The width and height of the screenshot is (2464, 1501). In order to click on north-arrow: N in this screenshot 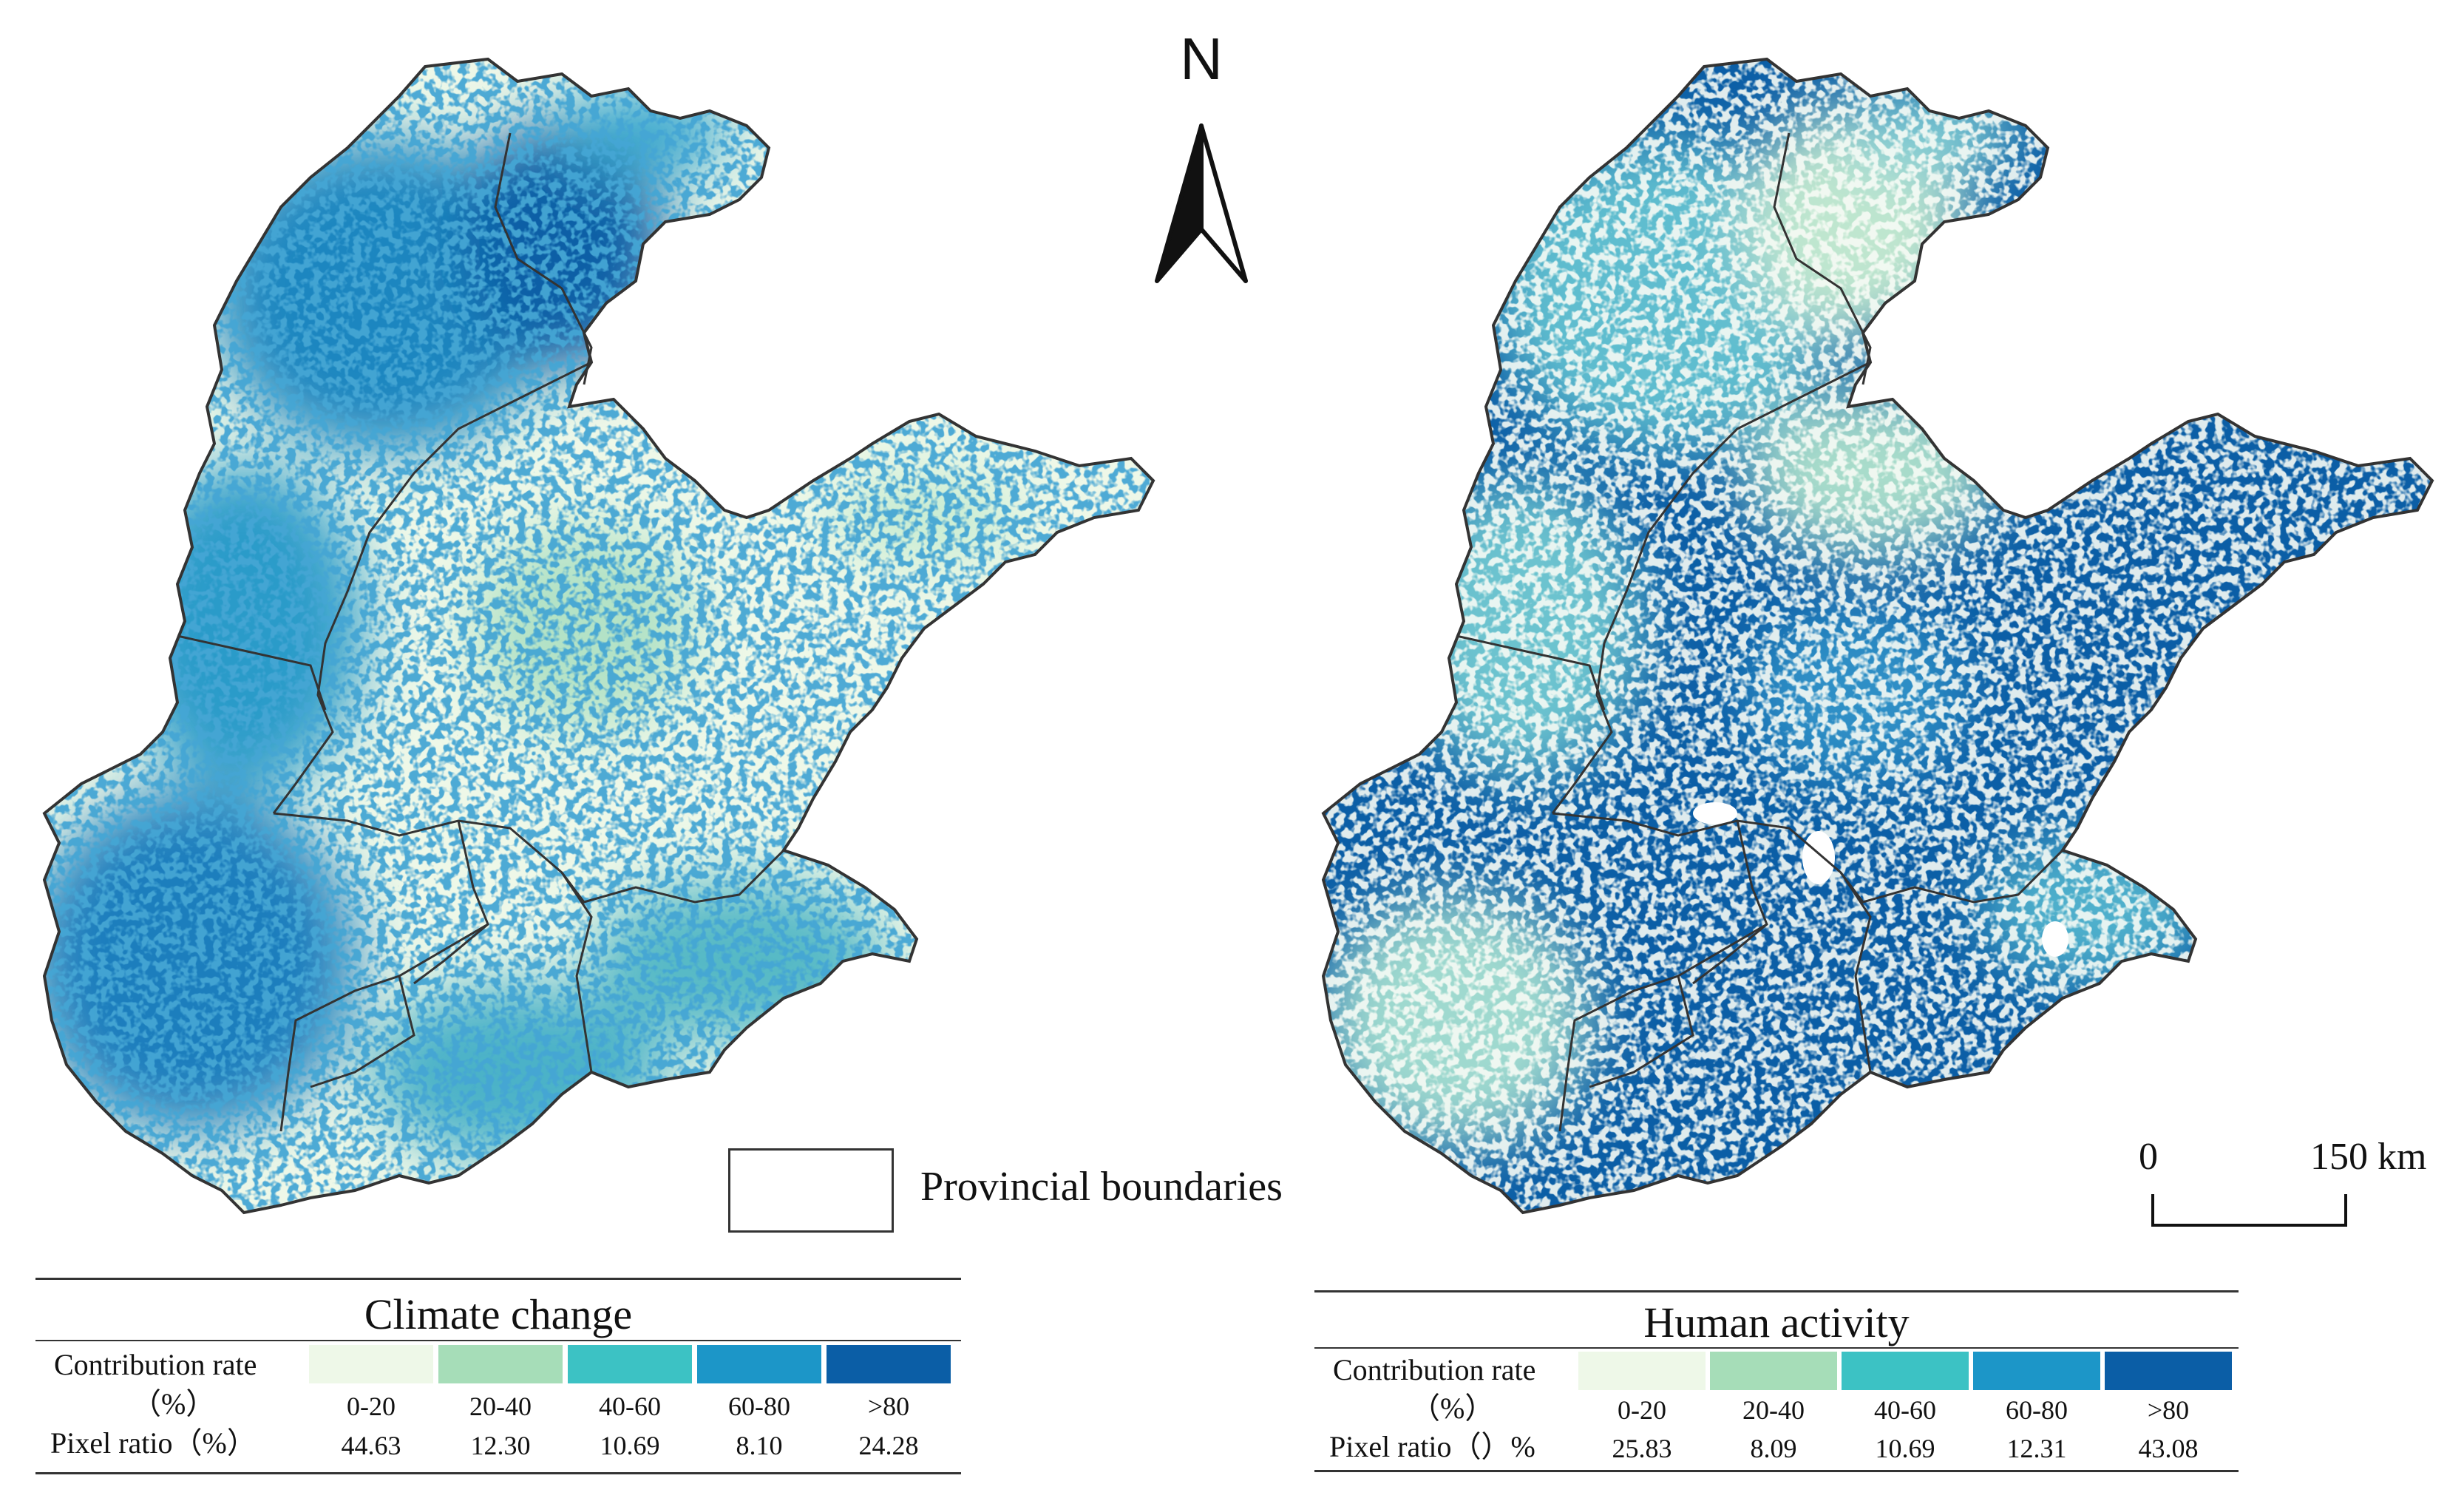, I will do `click(1201, 154)`.